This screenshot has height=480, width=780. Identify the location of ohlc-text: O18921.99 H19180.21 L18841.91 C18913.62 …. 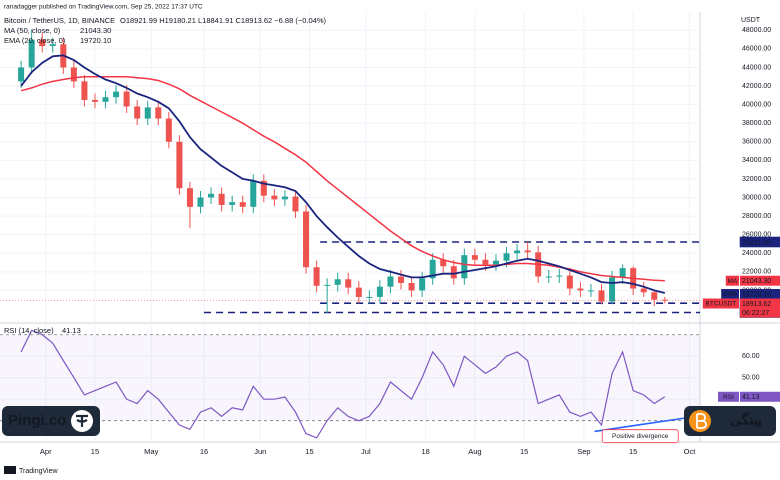
(223, 20).